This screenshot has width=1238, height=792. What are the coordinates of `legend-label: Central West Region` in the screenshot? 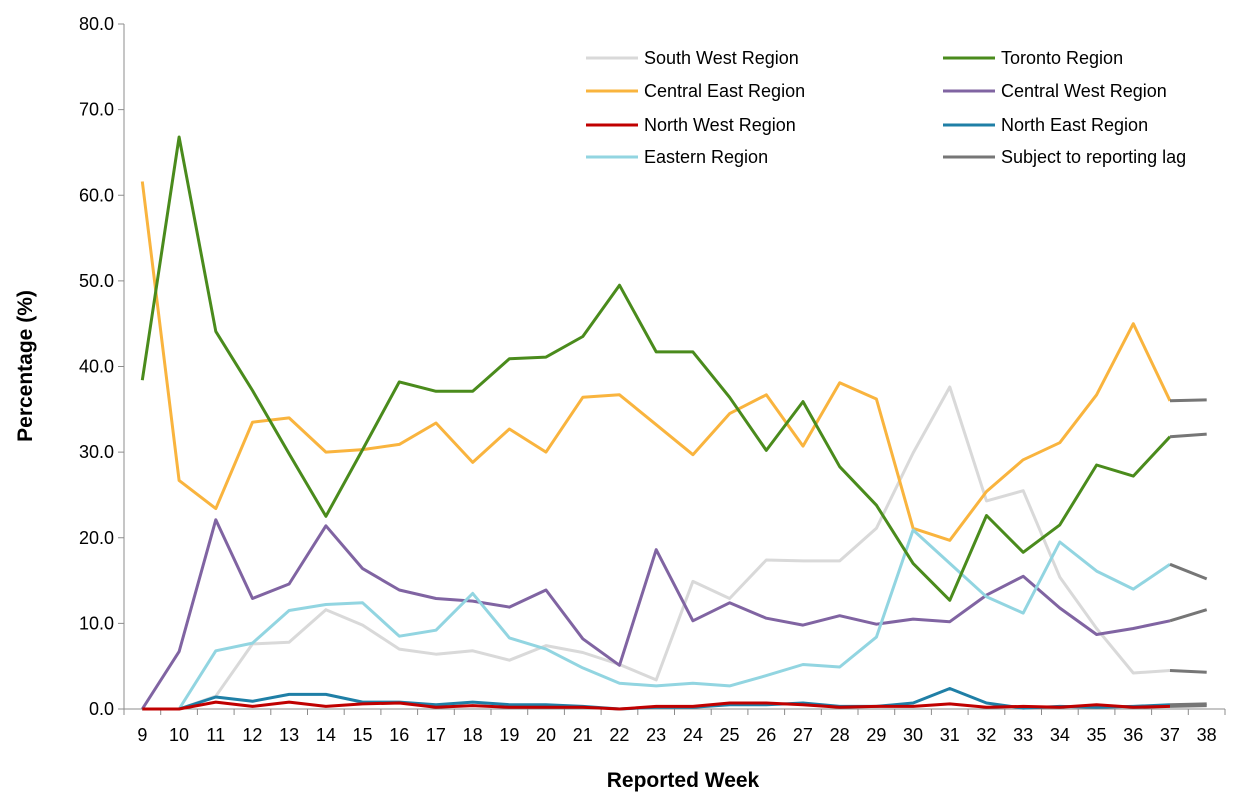 It's located at (1084, 91).